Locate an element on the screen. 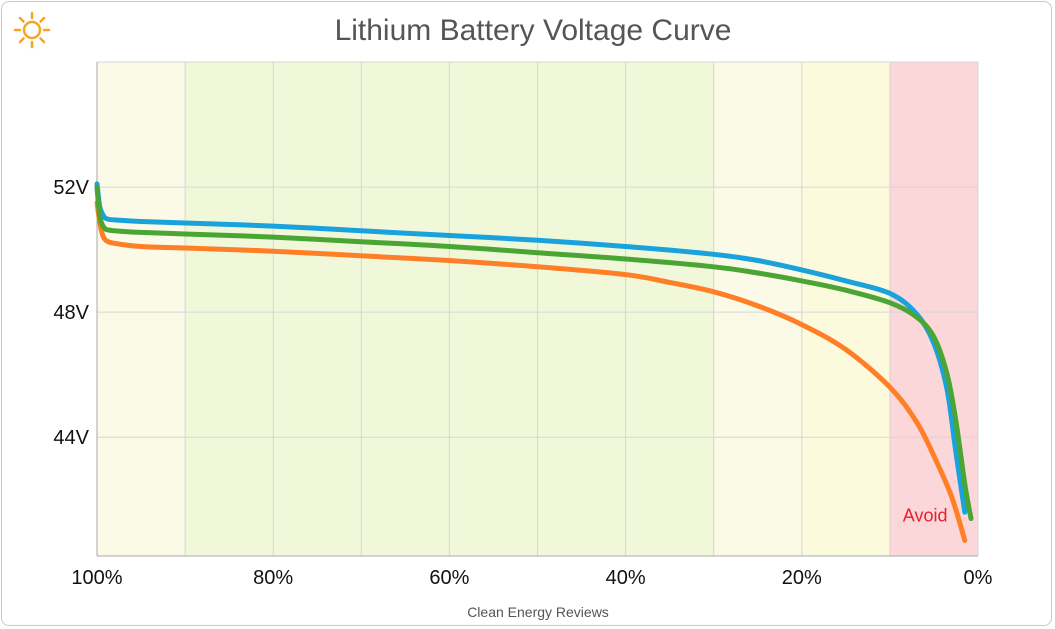 The height and width of the screenshot is (629, 1055). y-tick-label: 52V is located at coordinates (71, 188).